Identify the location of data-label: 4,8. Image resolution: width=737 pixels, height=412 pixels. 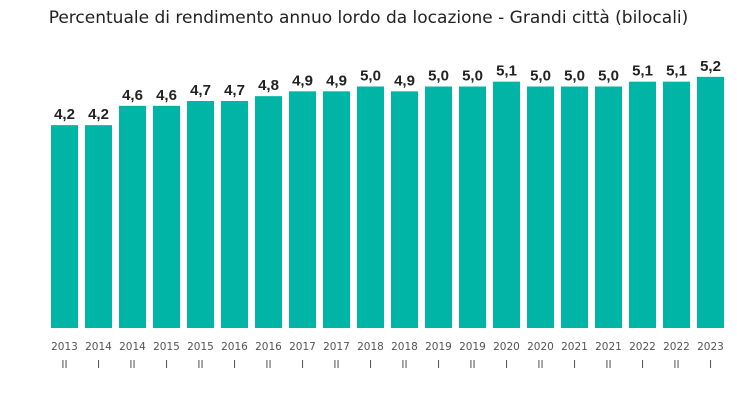
(268, 85).